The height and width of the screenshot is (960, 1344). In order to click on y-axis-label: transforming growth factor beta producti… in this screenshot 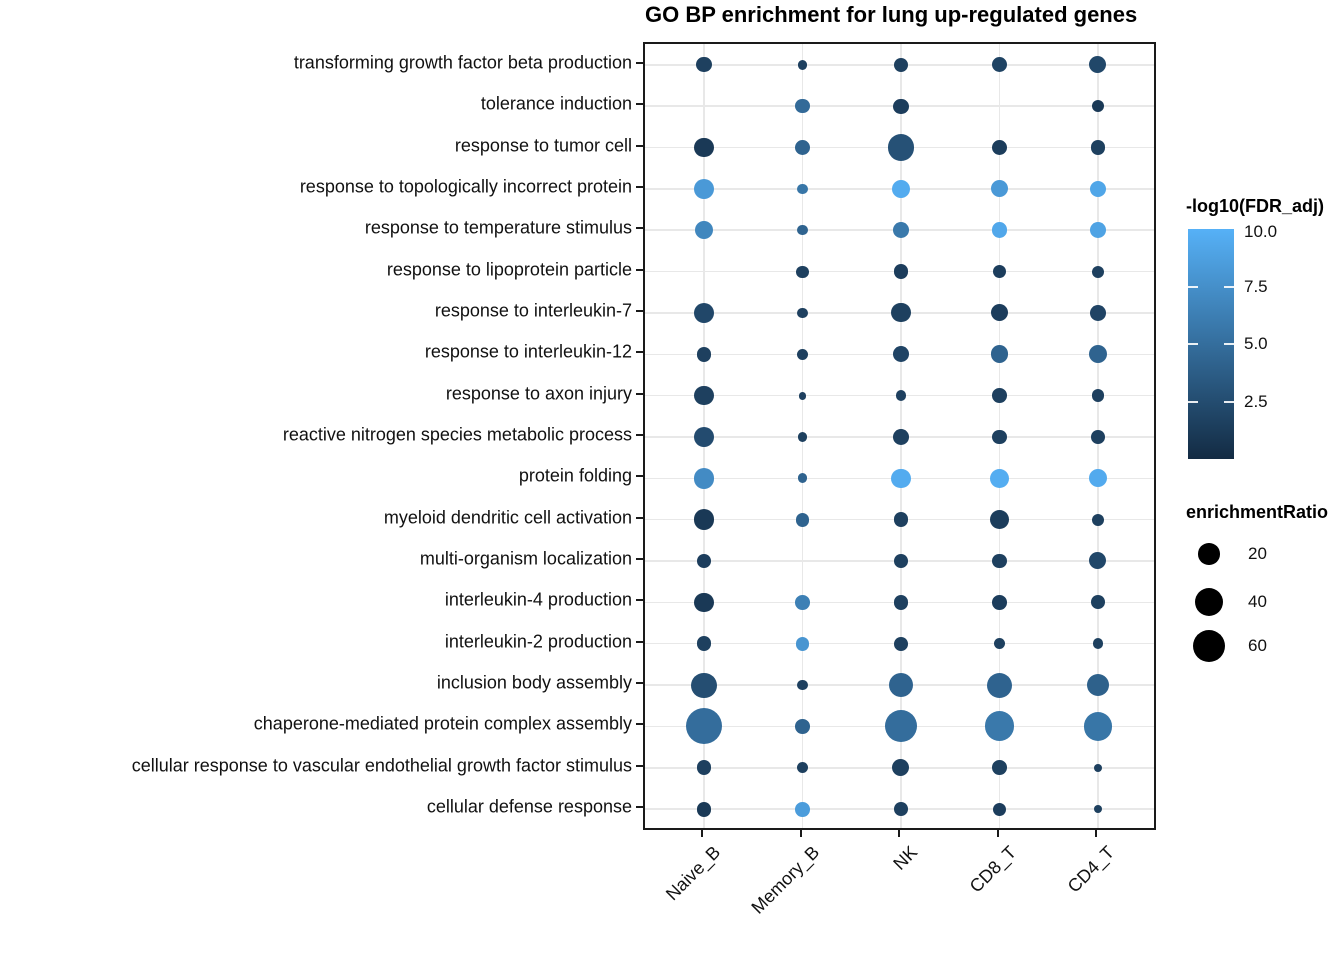, I will do `click(462, 62)`.